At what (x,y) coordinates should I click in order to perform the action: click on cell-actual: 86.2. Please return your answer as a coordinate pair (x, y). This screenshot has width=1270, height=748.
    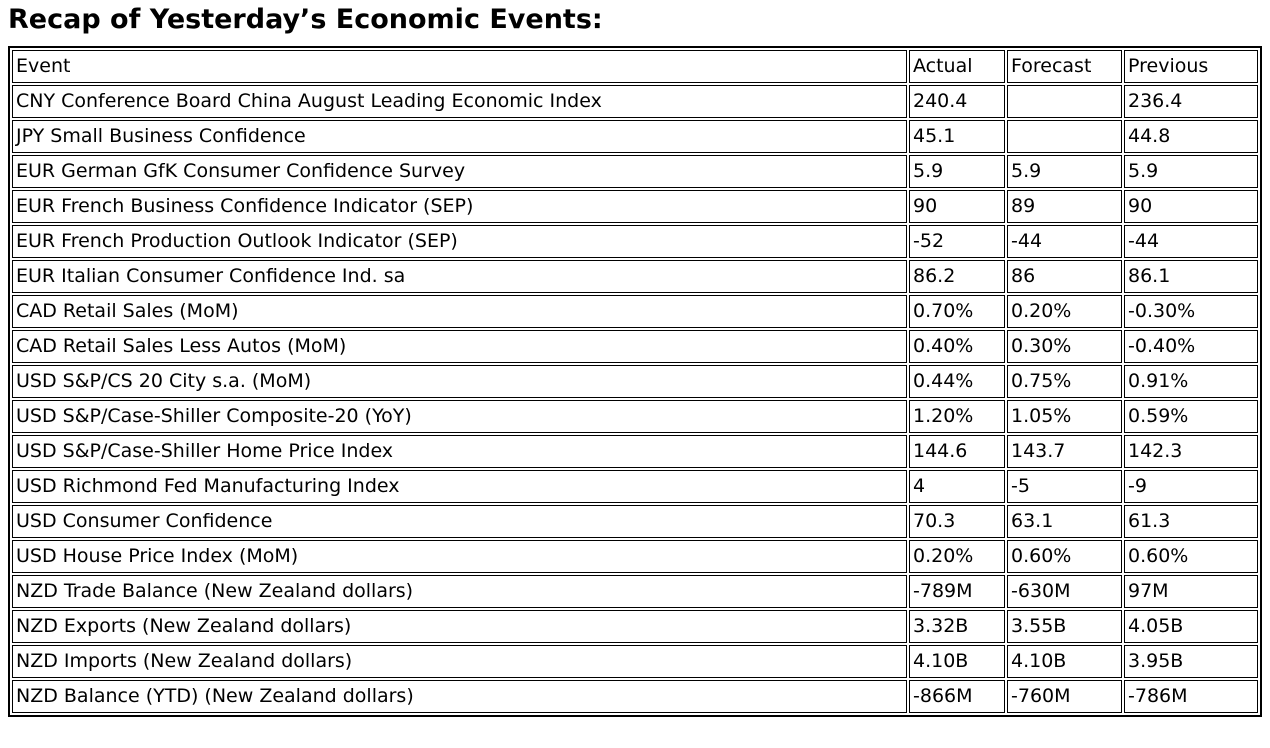
    Looking at the image, I should click on (957, 277).